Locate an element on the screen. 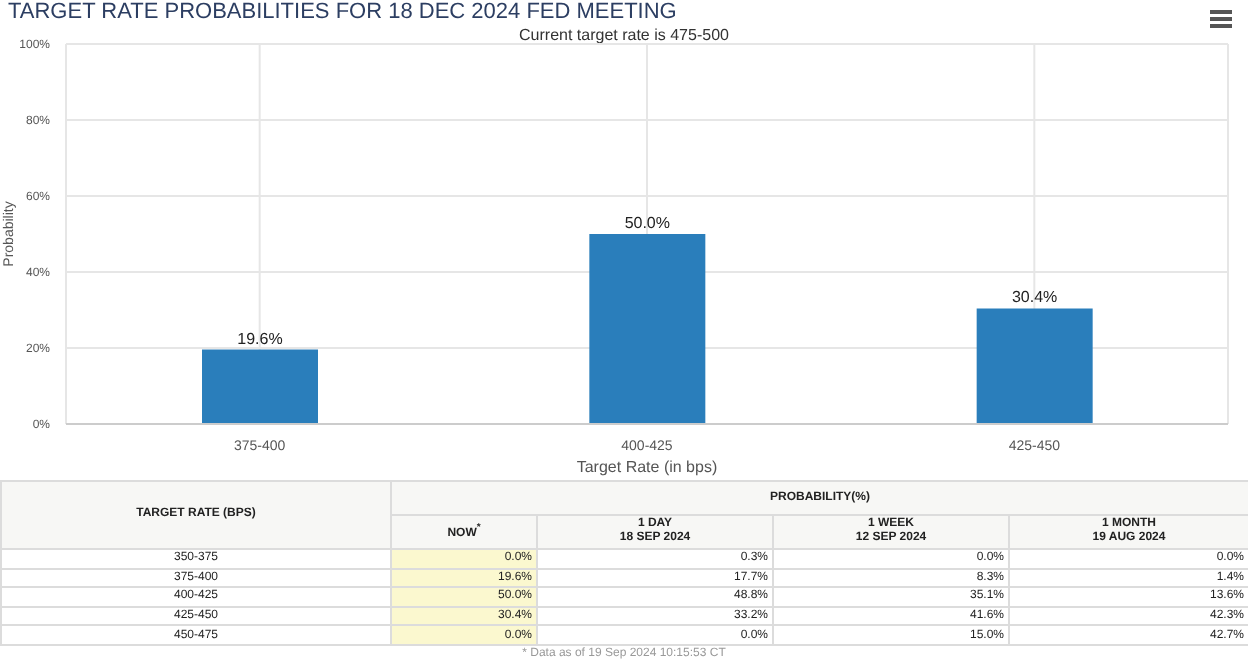 The width and height of the screenshot is (1248, 666). data-label: 30.4% is located at coordinates (1034, 297).